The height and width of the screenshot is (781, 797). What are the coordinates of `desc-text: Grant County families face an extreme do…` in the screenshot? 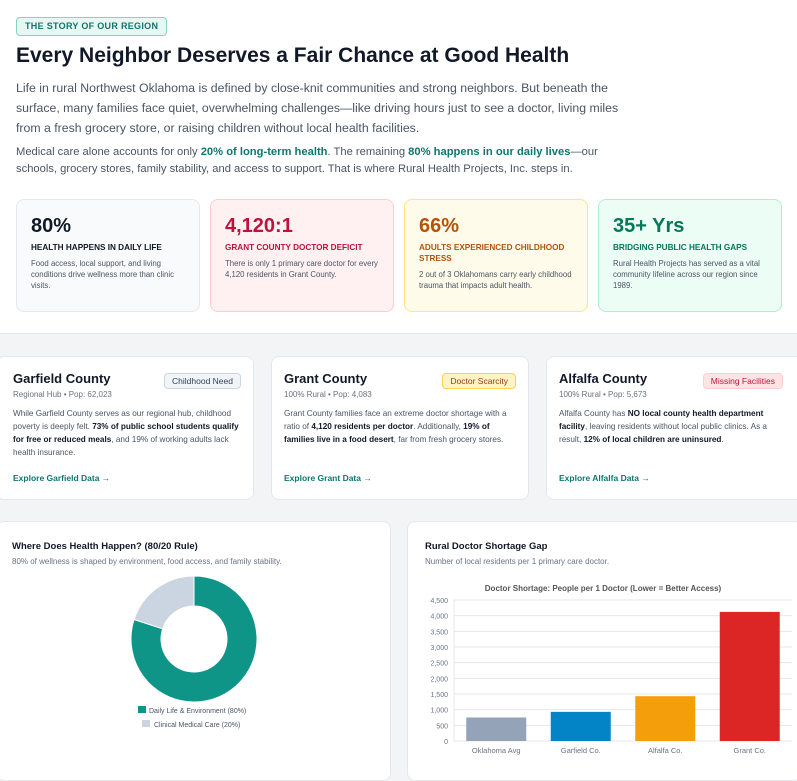 It's located at (395, 420).